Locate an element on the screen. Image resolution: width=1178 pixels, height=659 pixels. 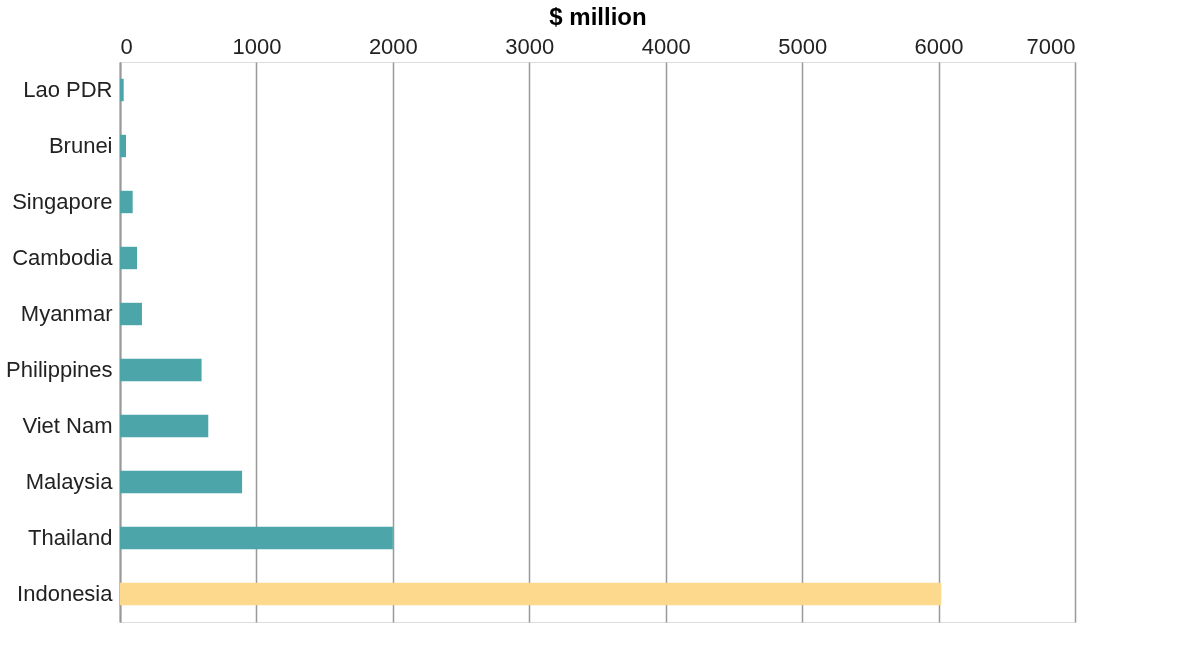
y-tick-label: Brunei is located at coordinates (80, 145).